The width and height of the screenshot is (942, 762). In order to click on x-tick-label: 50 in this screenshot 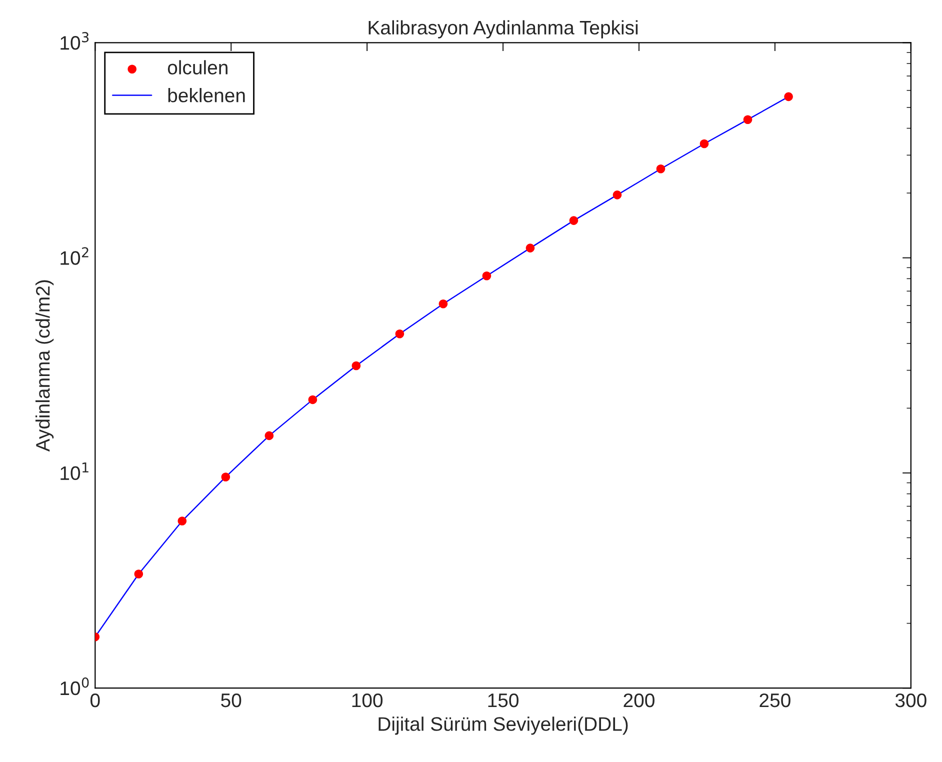, I will do `click(231, 700)`.